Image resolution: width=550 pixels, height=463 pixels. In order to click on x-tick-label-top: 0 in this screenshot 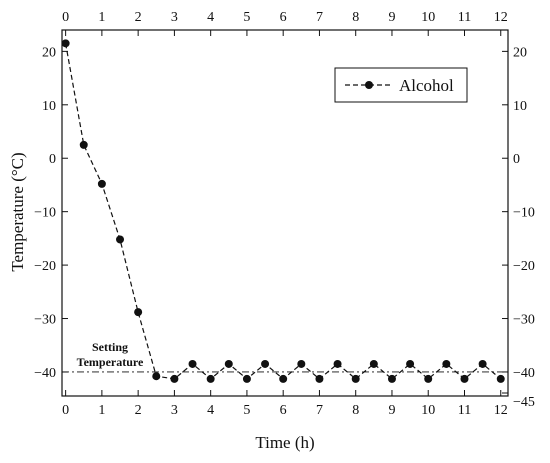, I will do `click(65, 17)`.